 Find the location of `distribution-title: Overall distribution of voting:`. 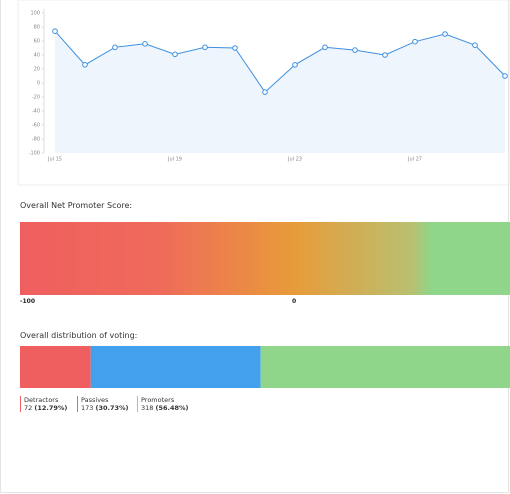

distribution-title: Overall distribution of voting: is located at coordinates (79, 335).